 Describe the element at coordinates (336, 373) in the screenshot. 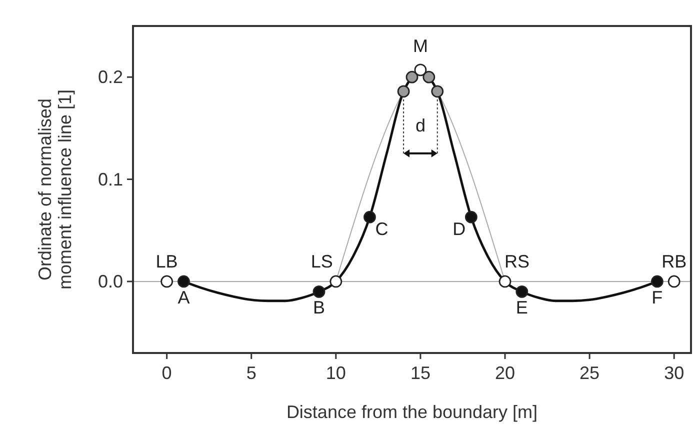

I see `x-tick-label: 10` at that location.